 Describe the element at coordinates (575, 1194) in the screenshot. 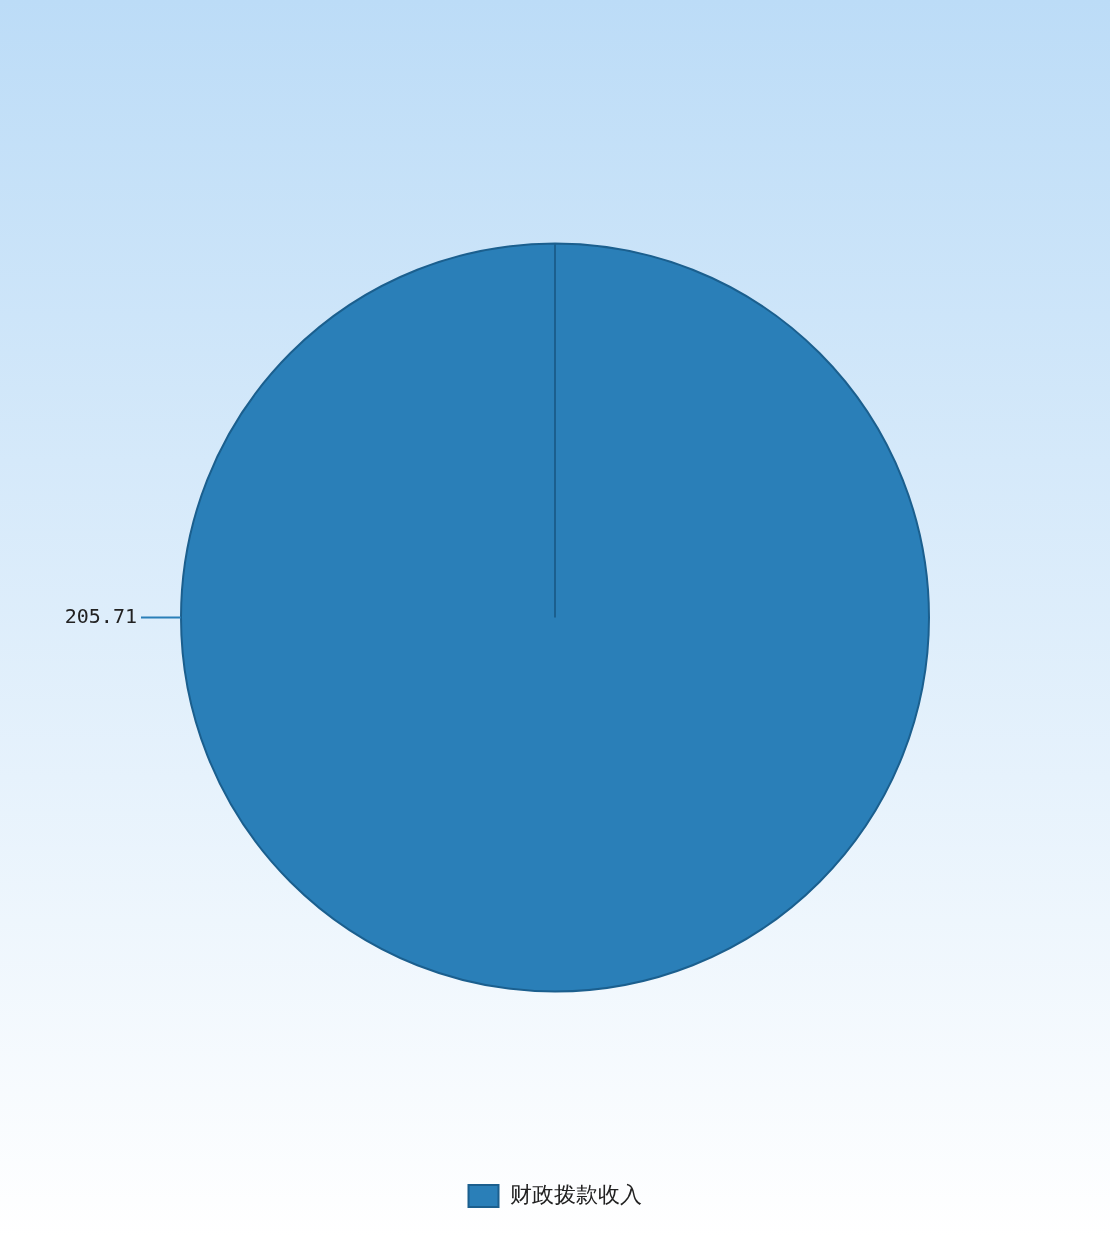

I see `legend-label: 财政拨款收入` at that location.